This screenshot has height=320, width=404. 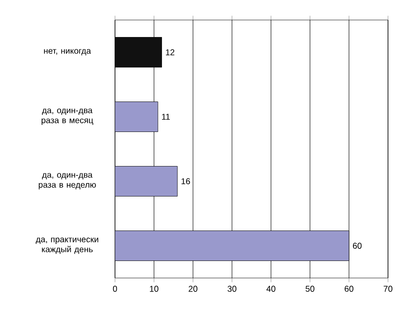 I want to click on x-tick-label: 40, so click(x=271, y=289).